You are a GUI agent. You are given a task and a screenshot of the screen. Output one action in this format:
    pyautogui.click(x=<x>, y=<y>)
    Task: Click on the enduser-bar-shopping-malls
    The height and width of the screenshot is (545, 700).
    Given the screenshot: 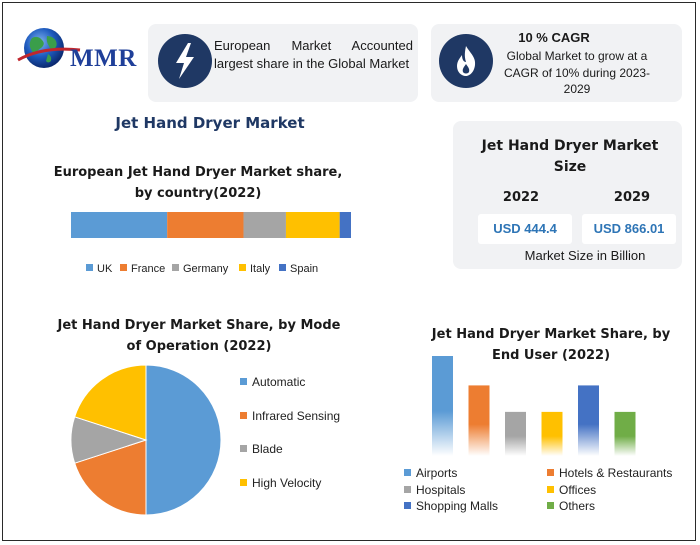 What is the action you would take?
    pyautogui.click(x=588, y=420)
    